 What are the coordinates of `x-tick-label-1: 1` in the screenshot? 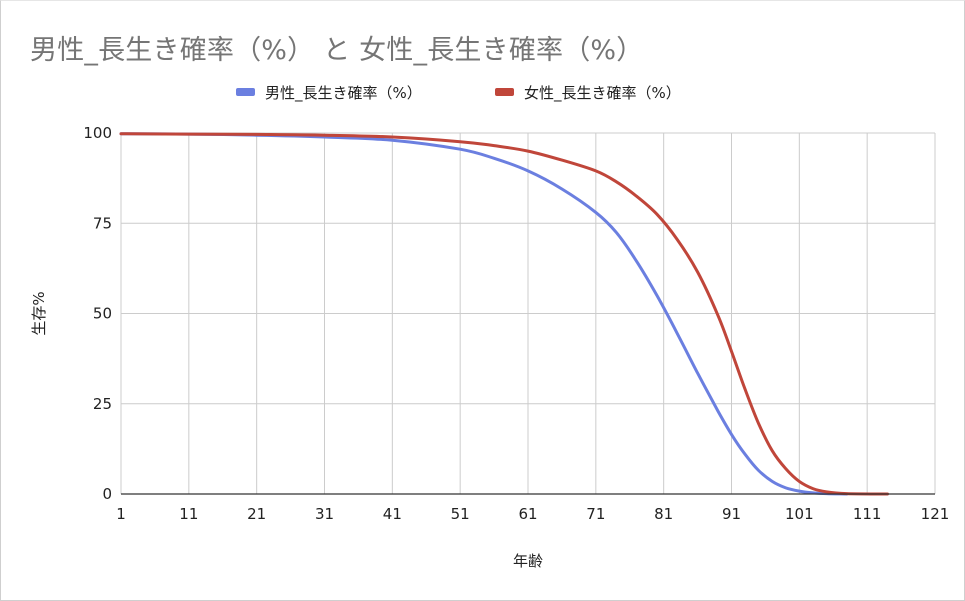 It's located at (121, 514).